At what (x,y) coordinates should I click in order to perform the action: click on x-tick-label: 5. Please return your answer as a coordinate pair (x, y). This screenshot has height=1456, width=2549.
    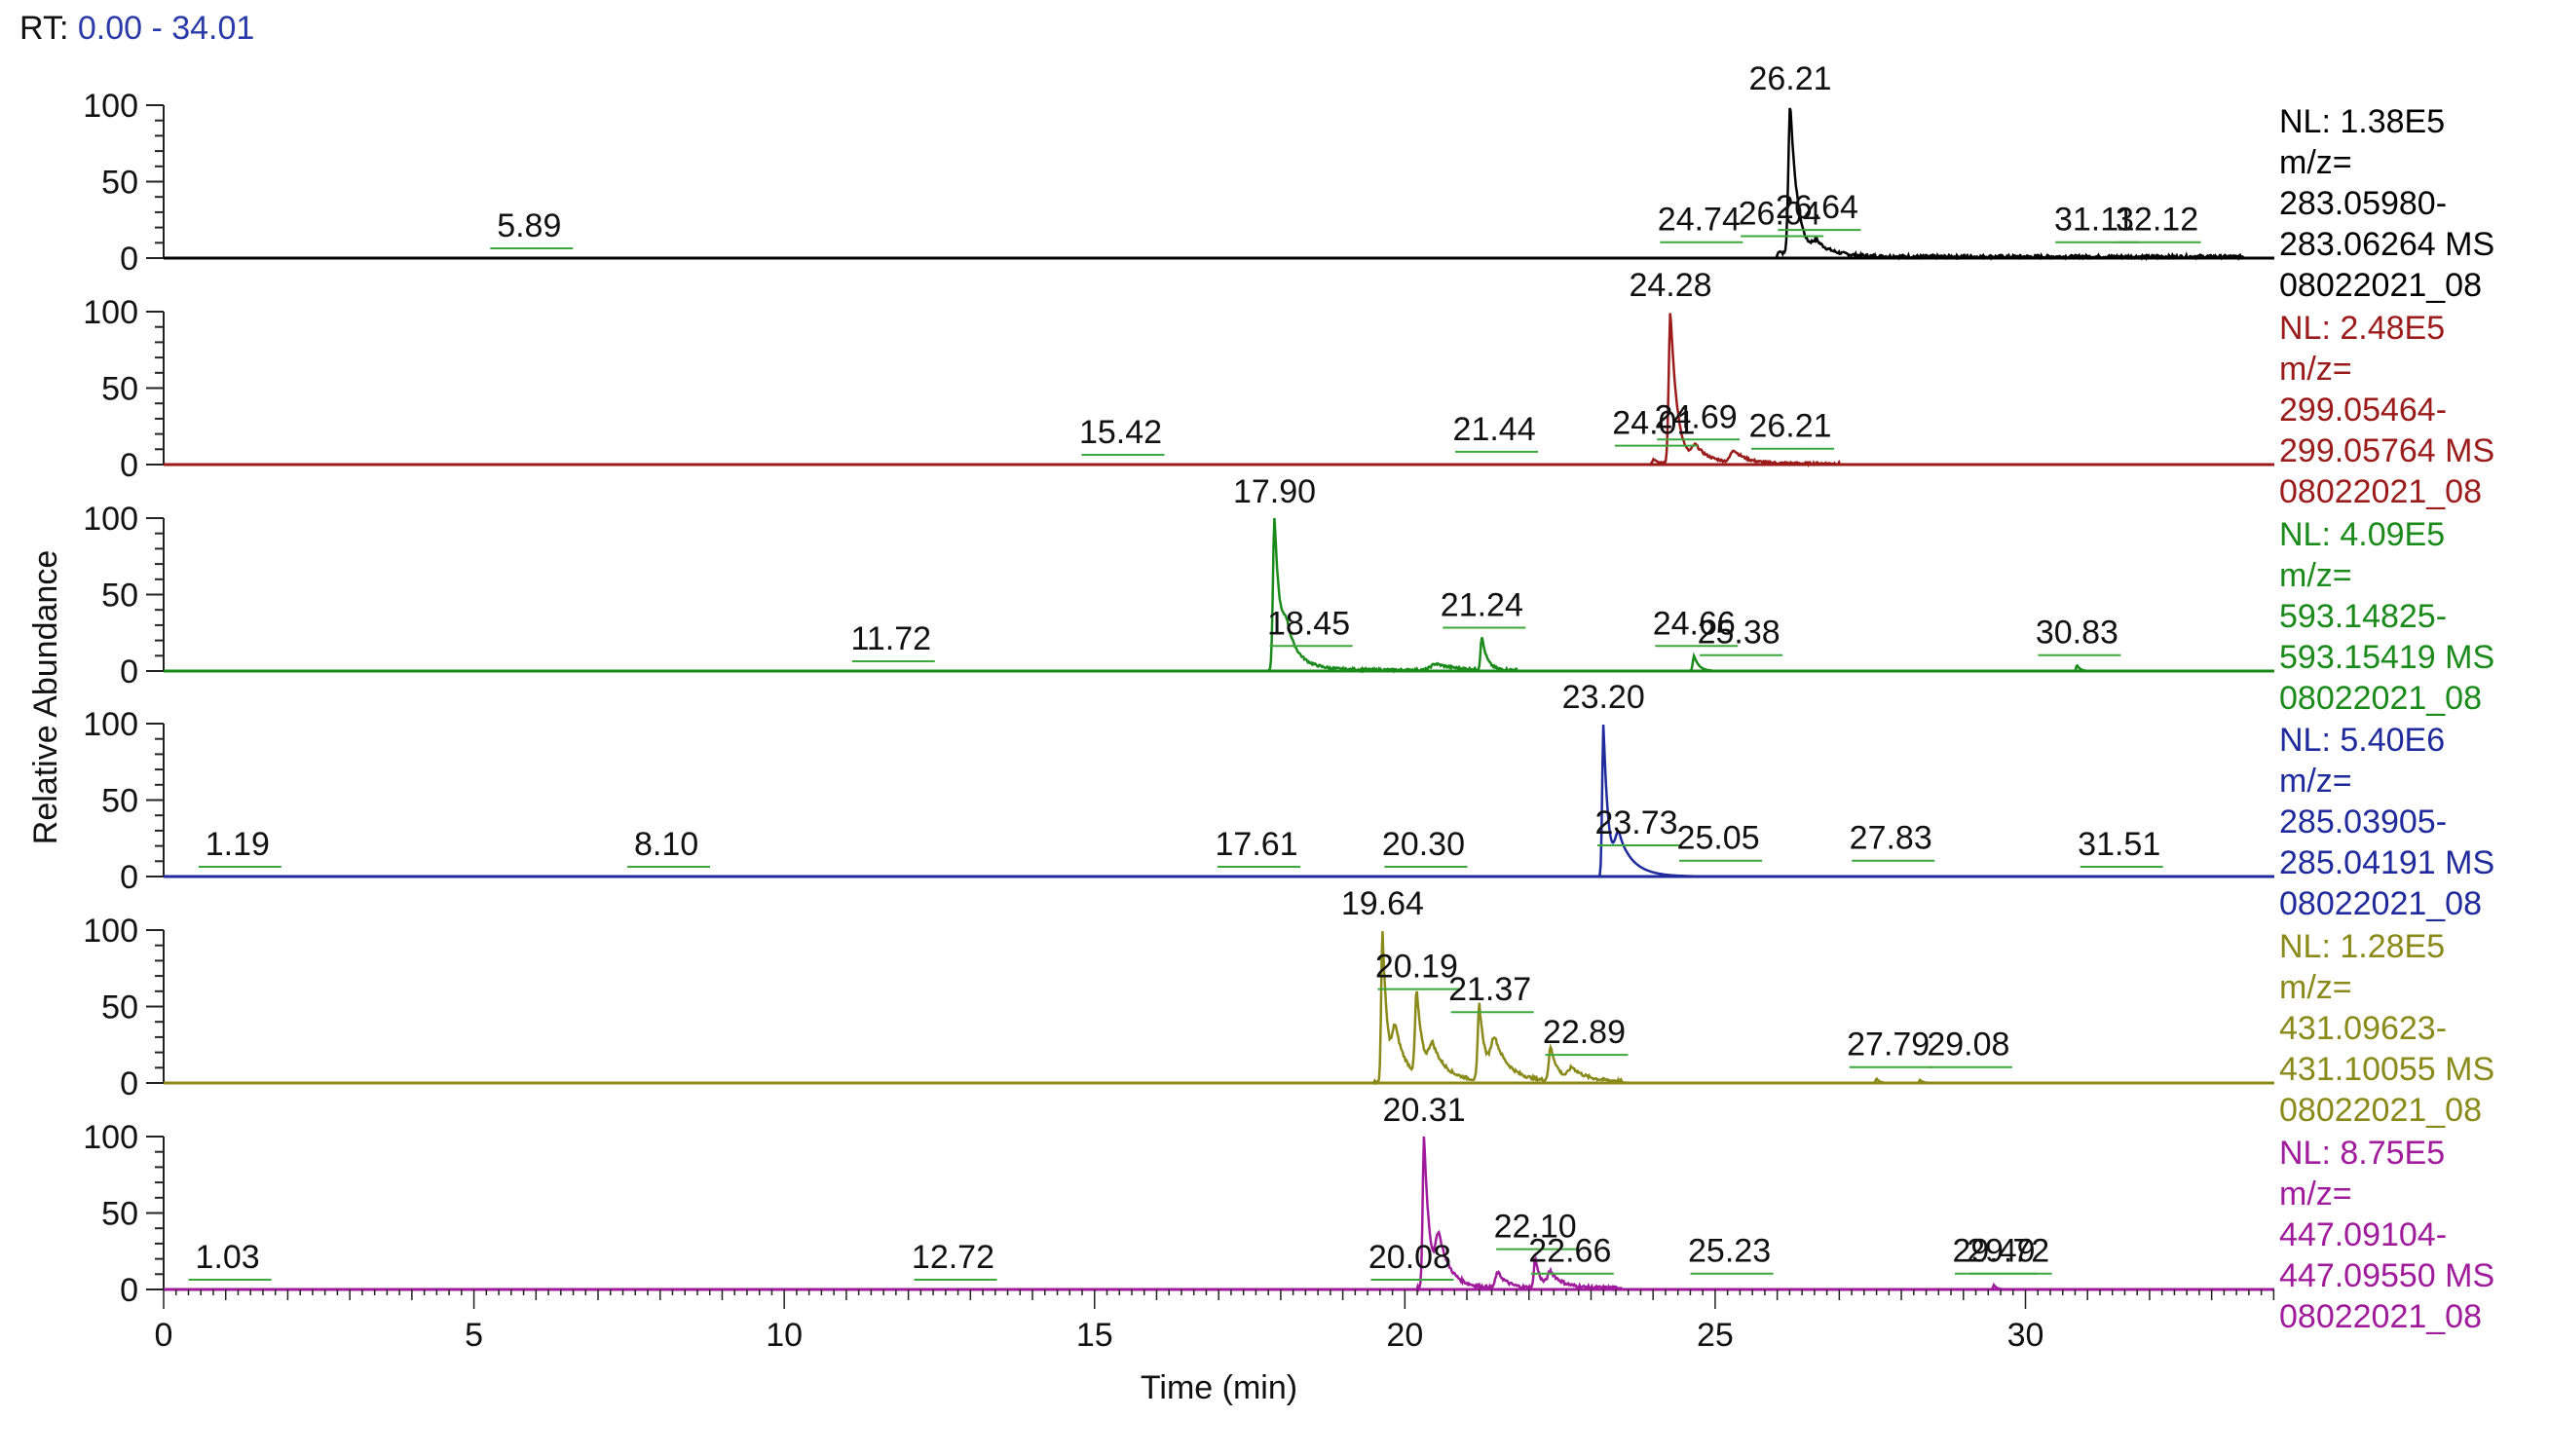
    Looking at the image, I should click on (474, 1335).